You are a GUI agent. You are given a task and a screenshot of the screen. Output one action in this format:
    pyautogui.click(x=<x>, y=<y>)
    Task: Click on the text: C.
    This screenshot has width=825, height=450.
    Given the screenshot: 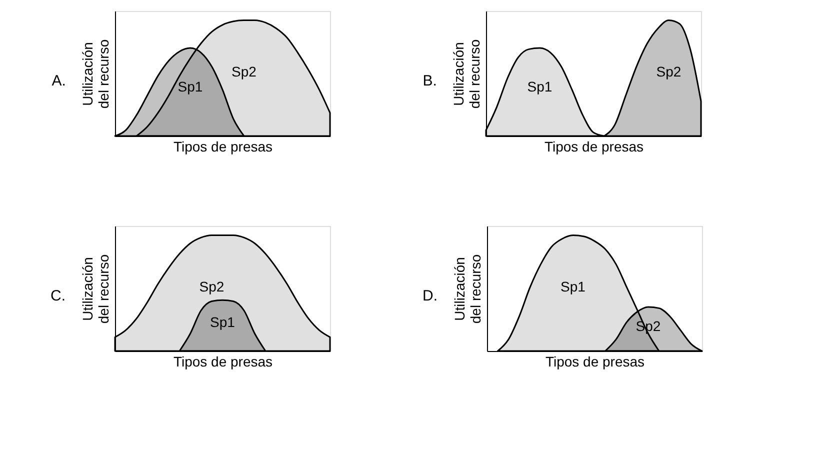 What is the action you would take?
    pyautogui.click(x=58, y=296)
    